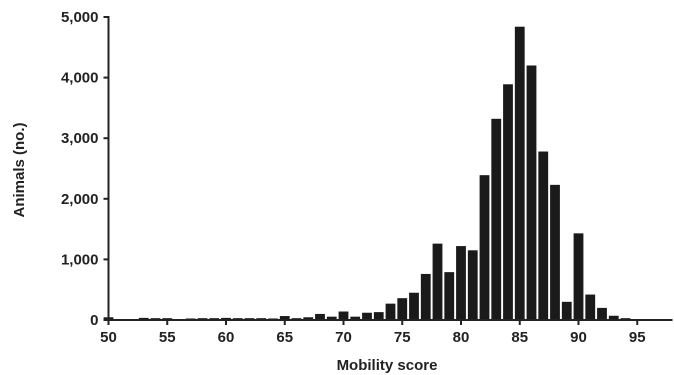 The width and height of the screenshot is (674, 375). Describe the element at coordinates (19, 169) in the screenshot. I see `y-axis-title: Animals (no.)` at that location.